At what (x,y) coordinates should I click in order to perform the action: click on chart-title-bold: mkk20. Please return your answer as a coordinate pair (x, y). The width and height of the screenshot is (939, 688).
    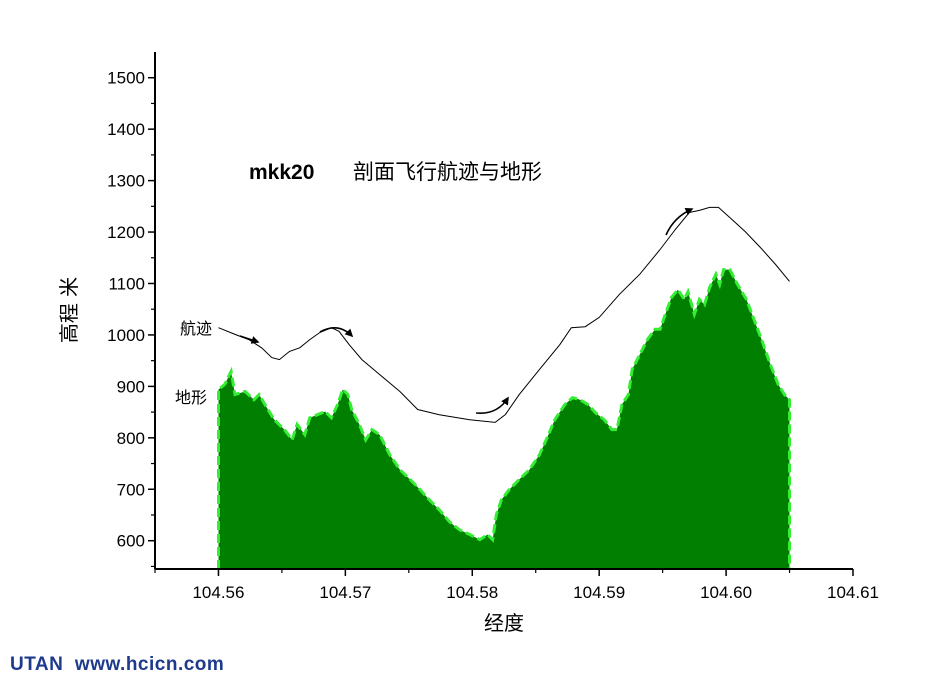
    Looking at the image, I should click on (281, 172).